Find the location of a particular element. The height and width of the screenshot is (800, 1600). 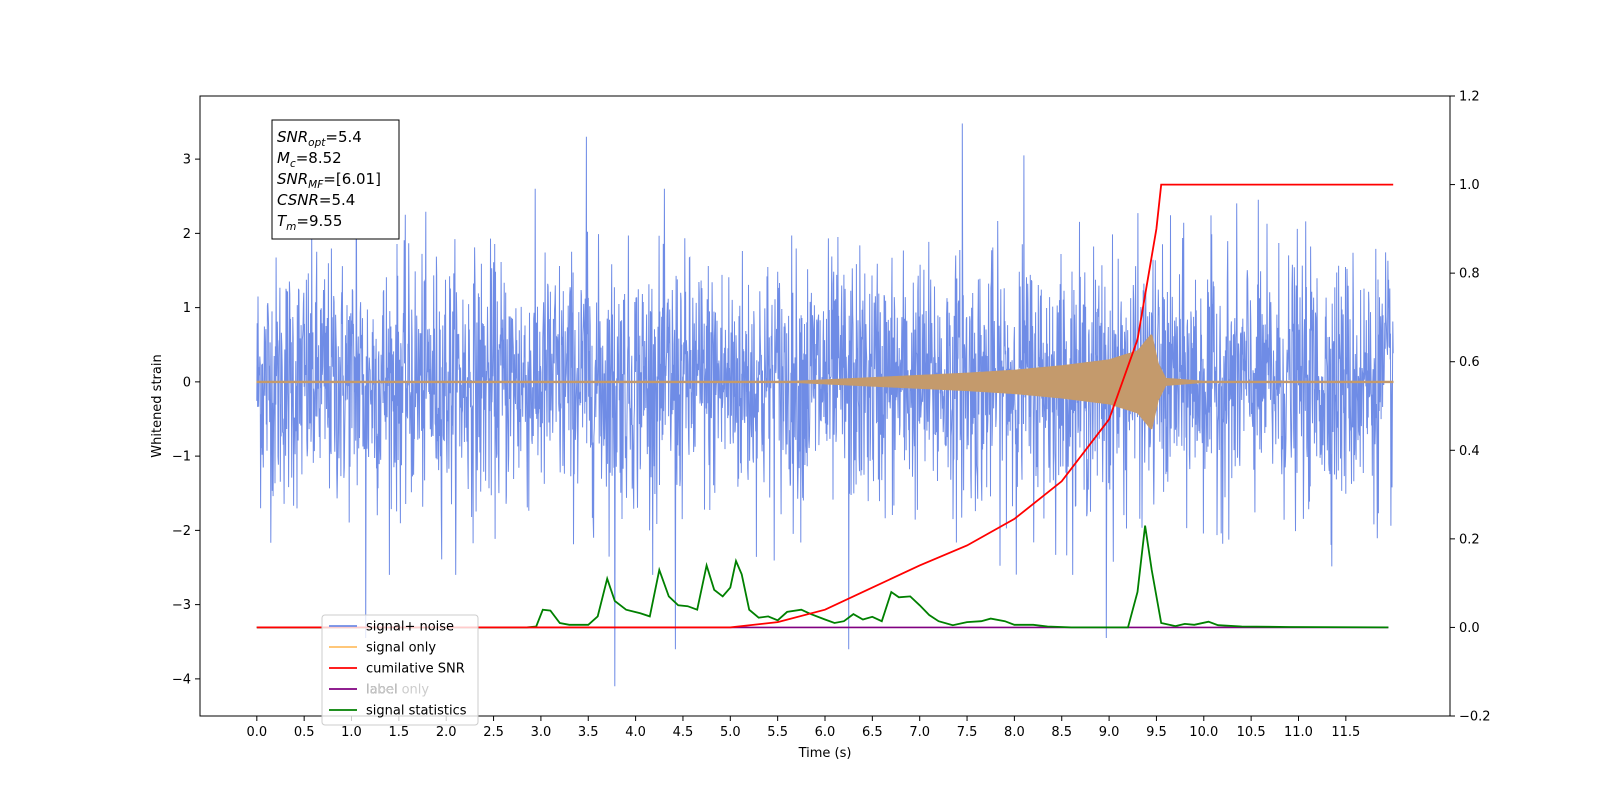

annotation-frame is located at coordinates (335, 179).